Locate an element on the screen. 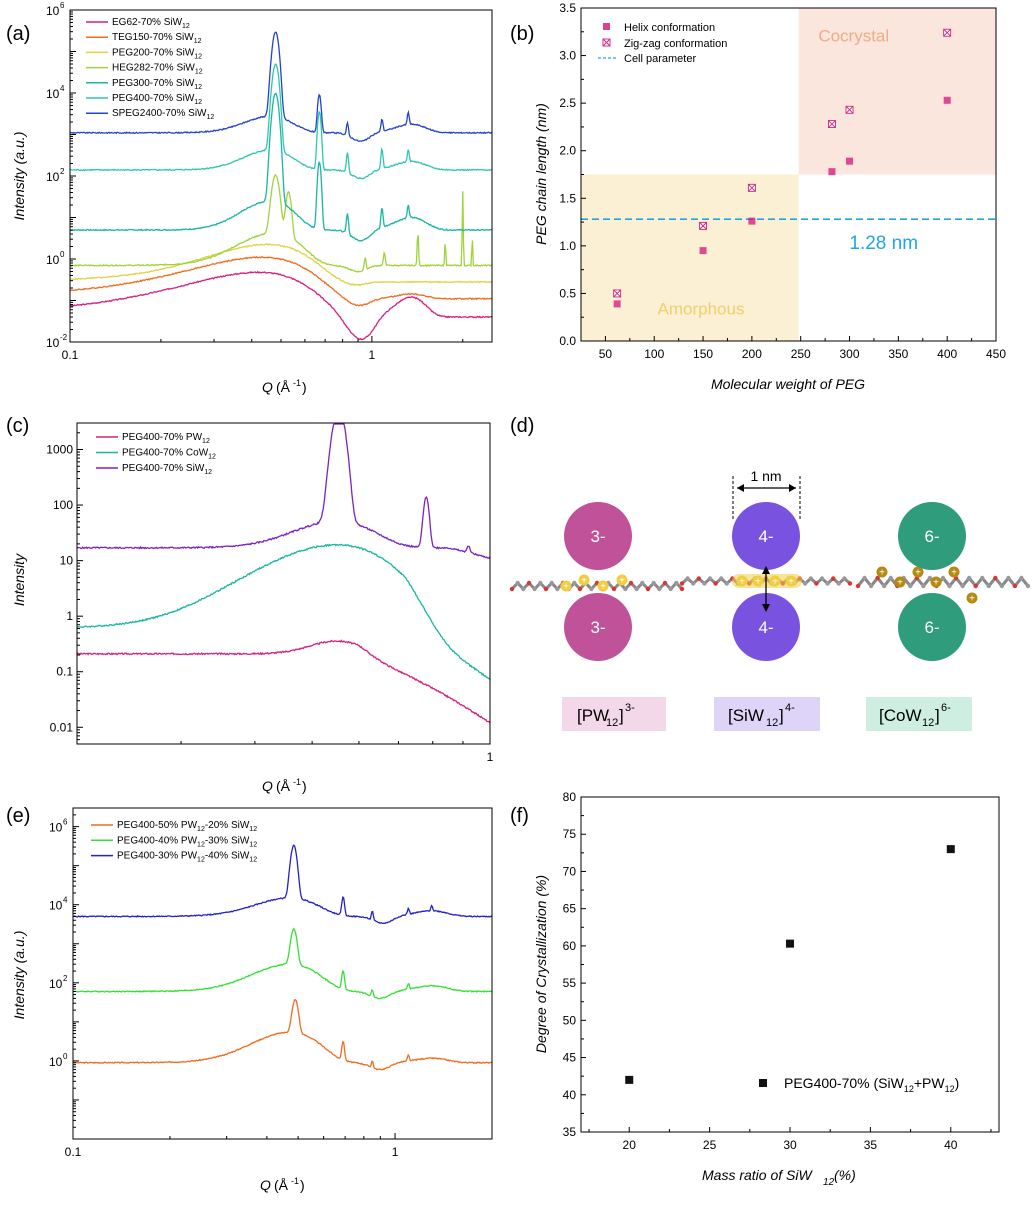  pw-anion-top is located at coordinates (598, 536).